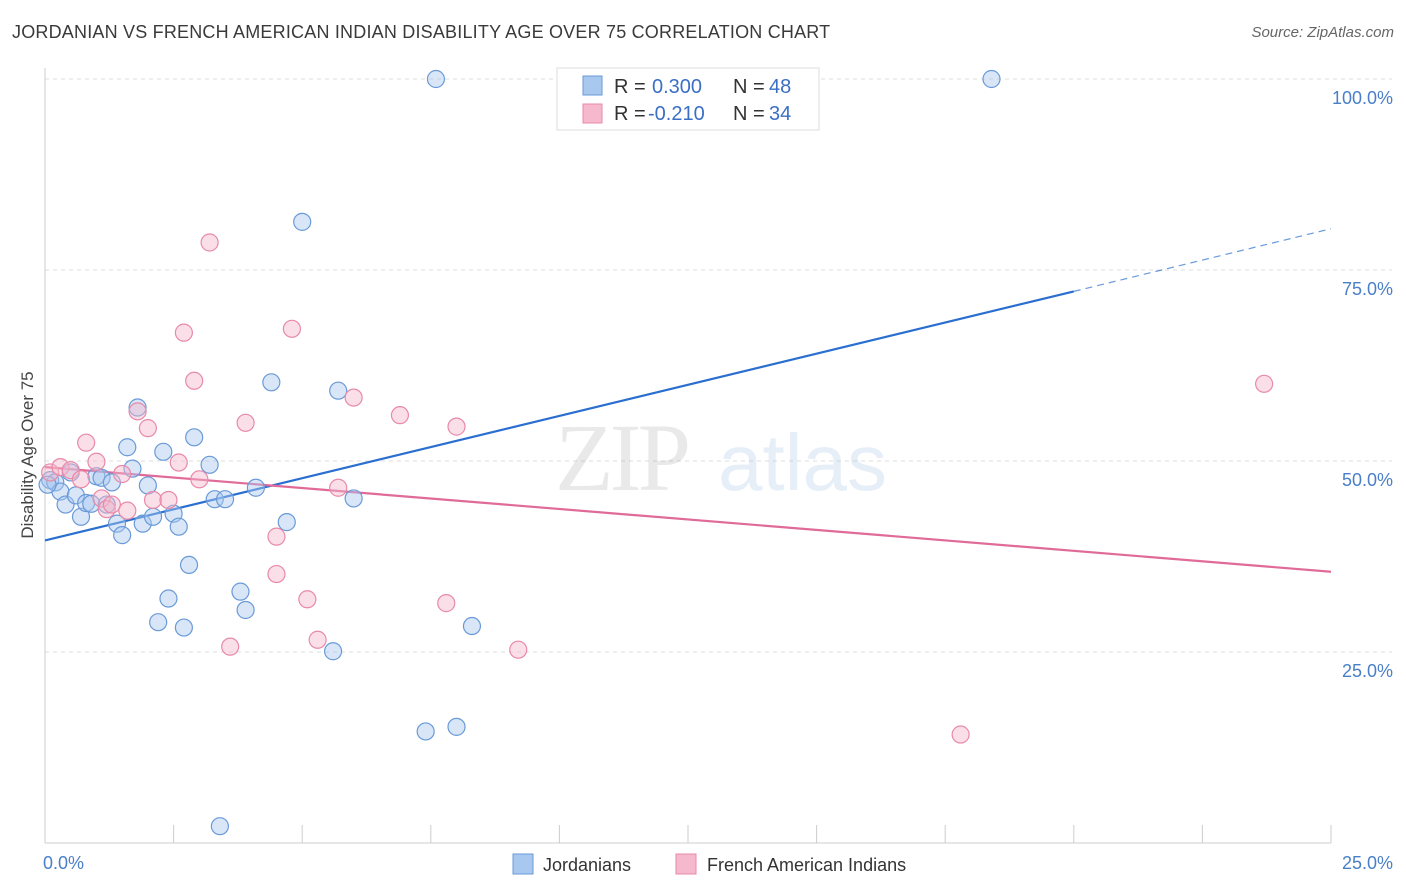 This screenshot has width=1406, height=892. I want to click on source-label: Source: ZipAtlas.com, so click(1322, 32).